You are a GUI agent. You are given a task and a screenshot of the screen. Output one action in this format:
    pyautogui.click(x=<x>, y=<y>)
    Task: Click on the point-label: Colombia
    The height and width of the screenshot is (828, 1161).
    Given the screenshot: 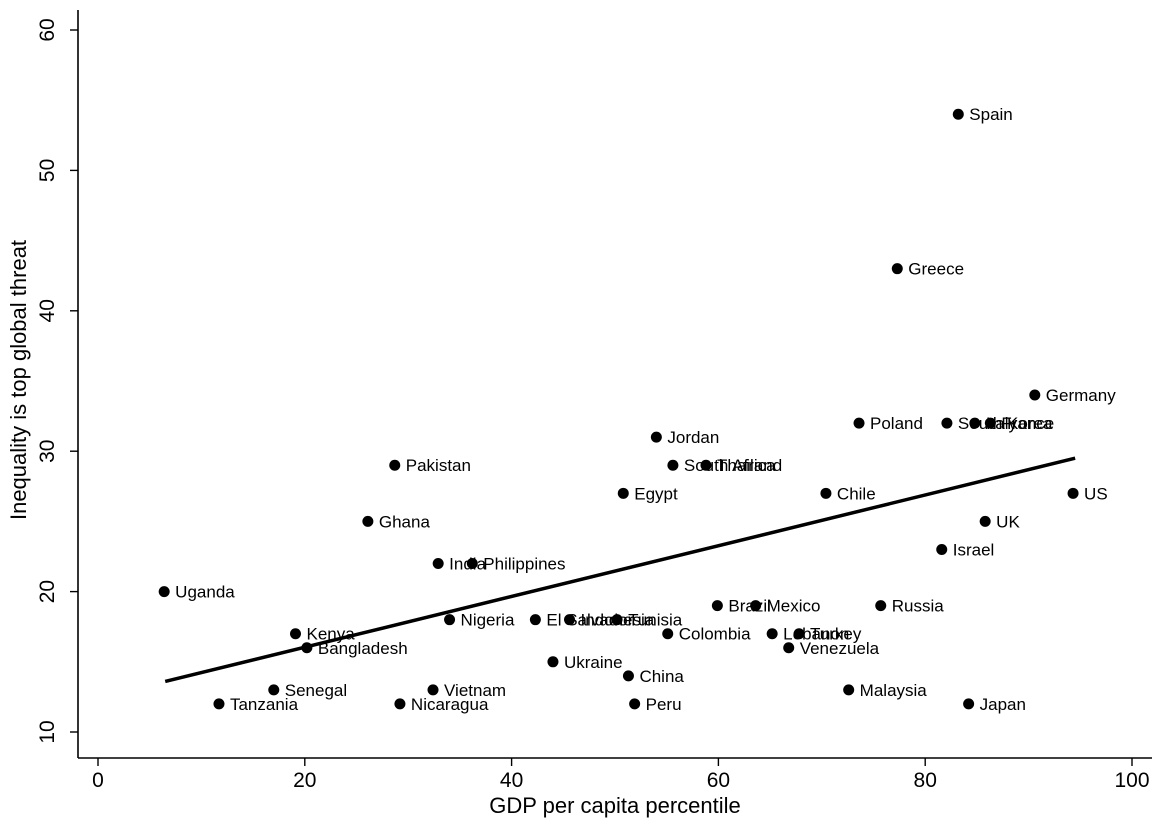 What is the action you would take?
    pyautogui.click(x=715, y=634)
    